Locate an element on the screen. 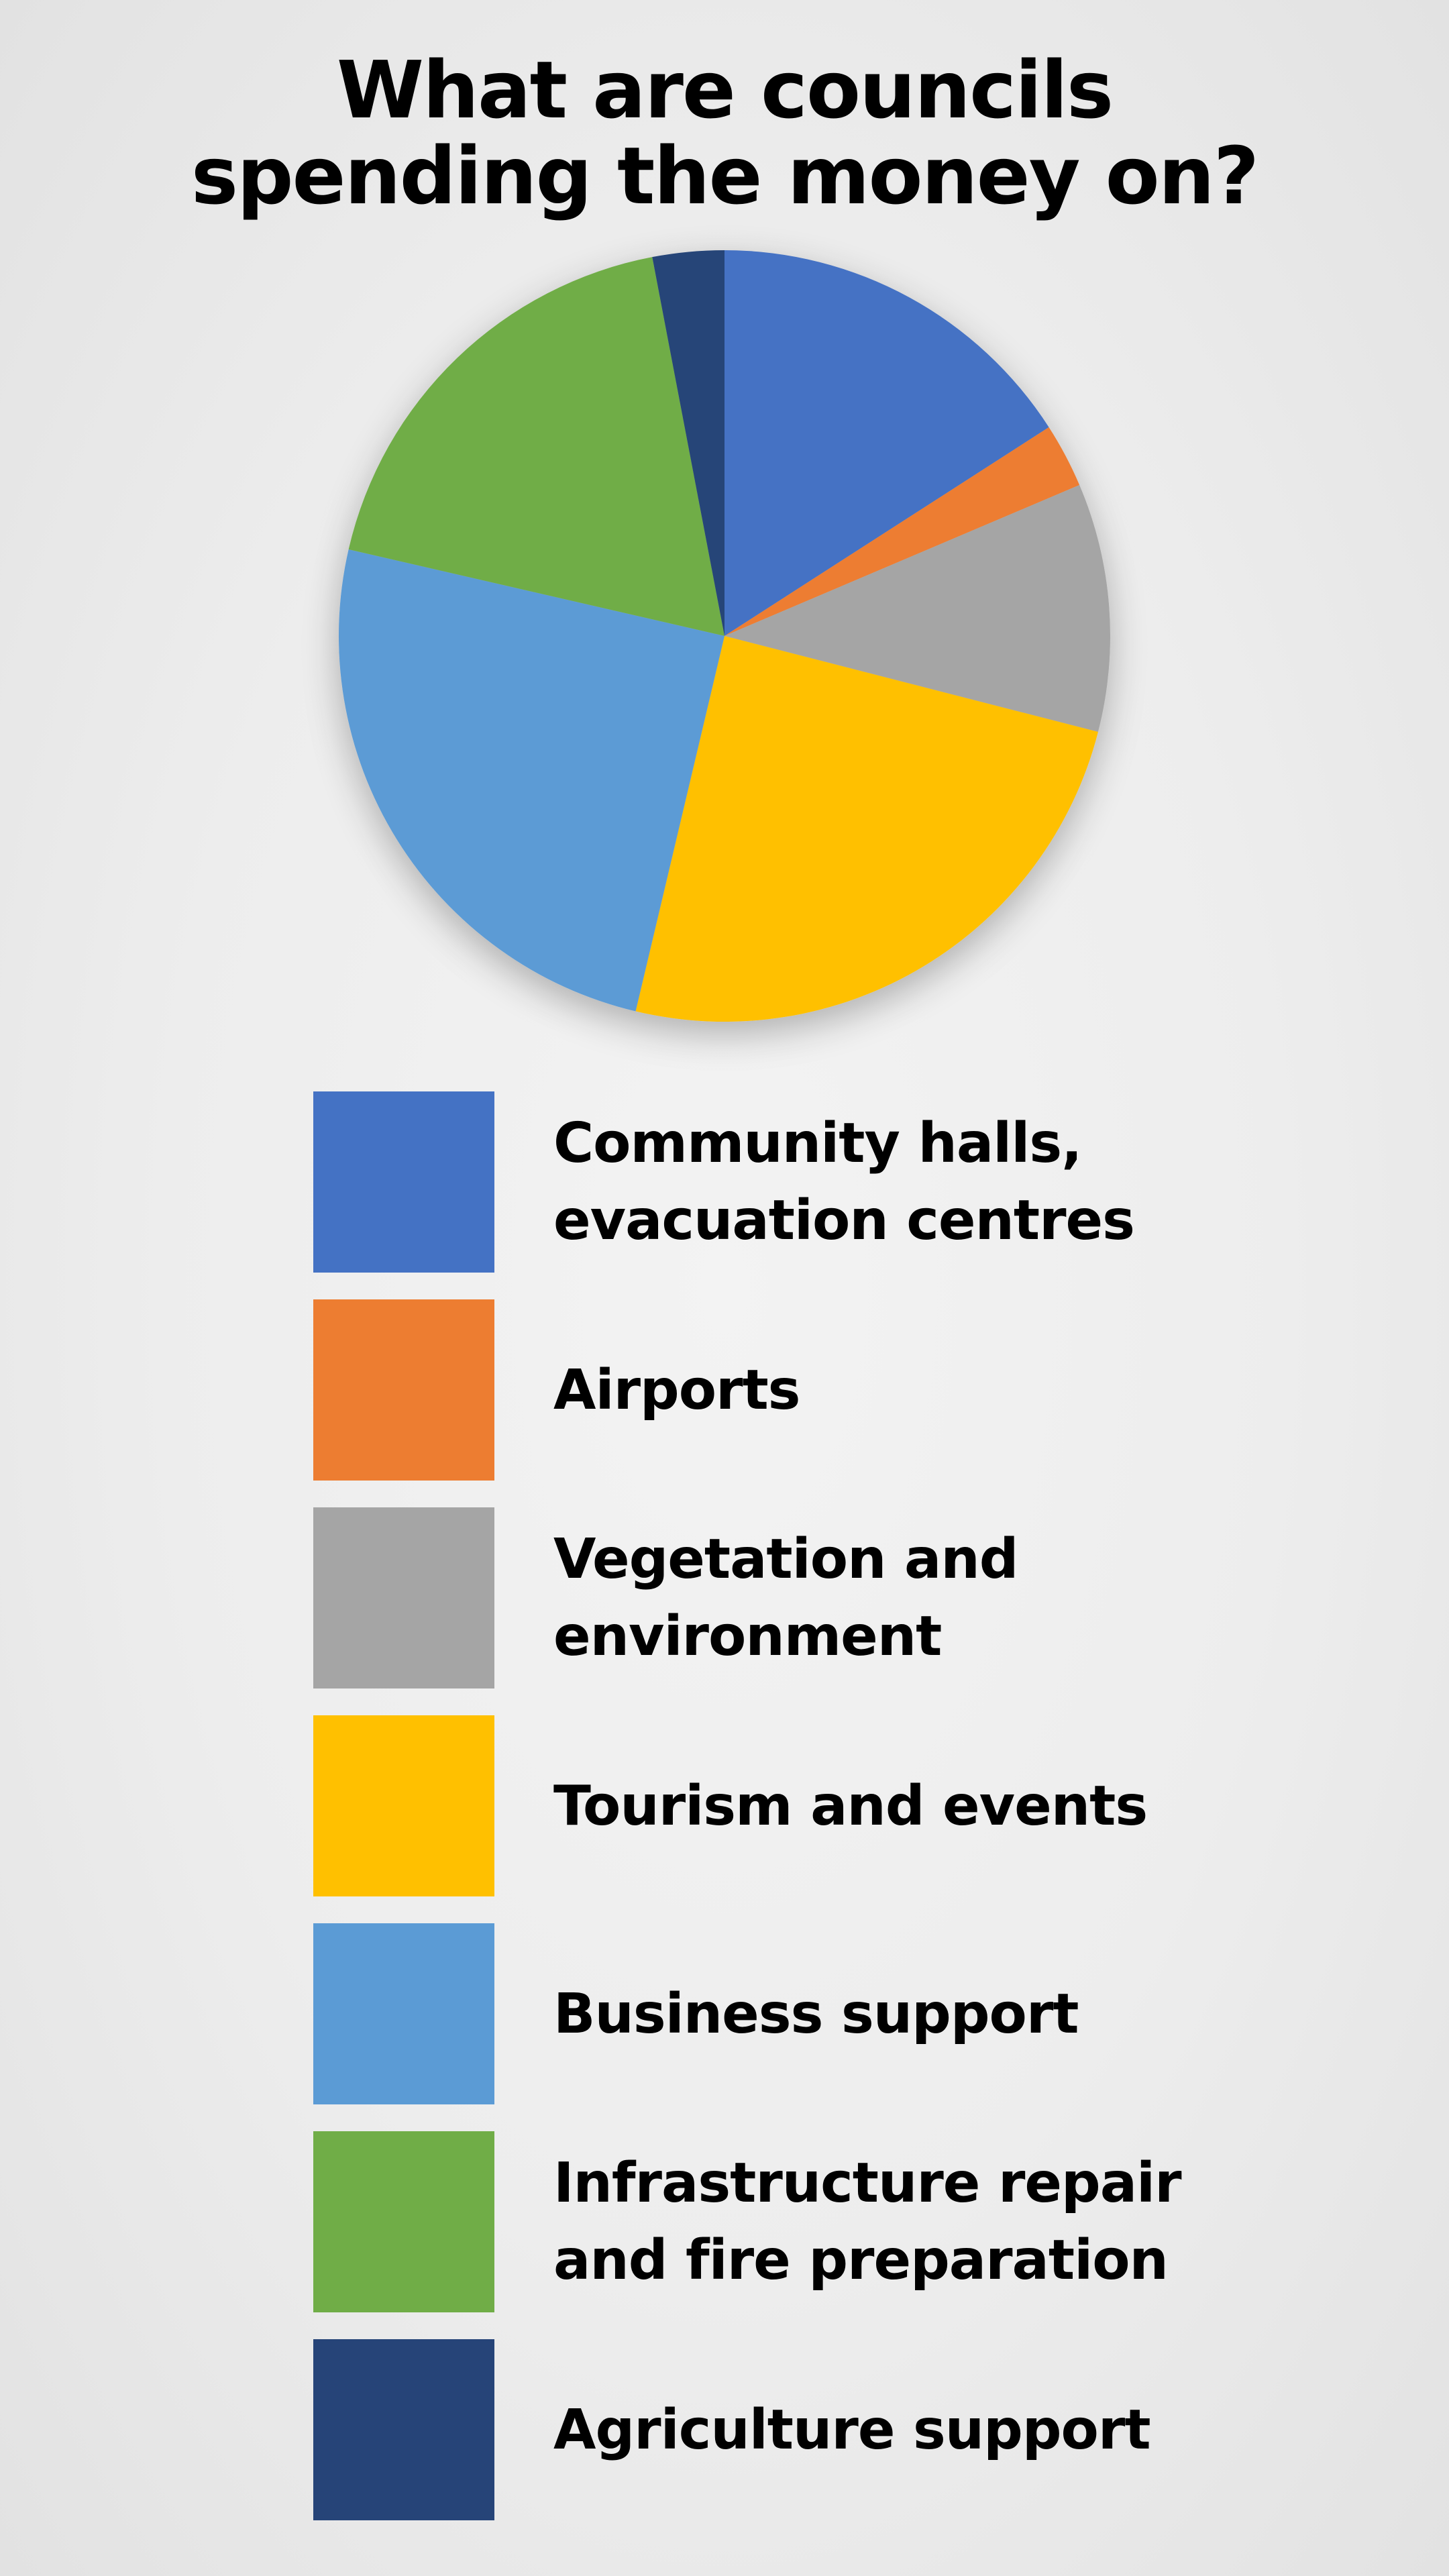 This screenshot has height=2576, width=1449. legend-item-4: Business support is located at coordinates (850, 2027).